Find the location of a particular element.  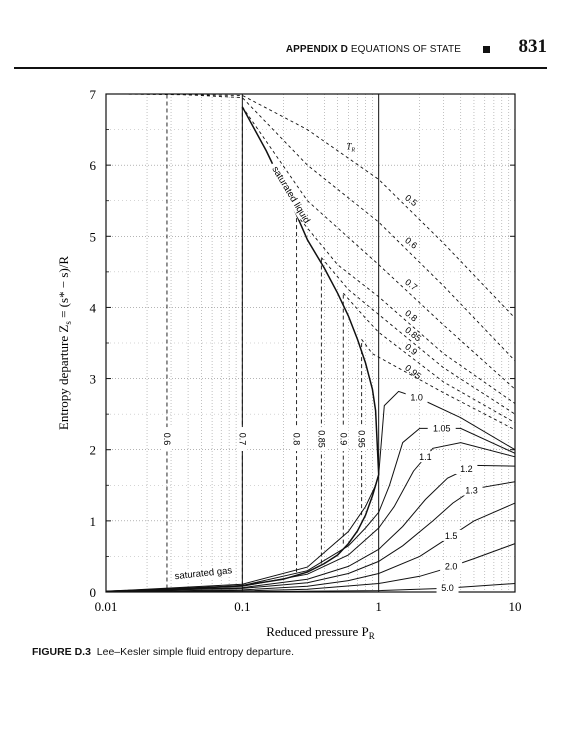

vapor-isotherm-label: 0.7 is located at coordinates (242, 439).